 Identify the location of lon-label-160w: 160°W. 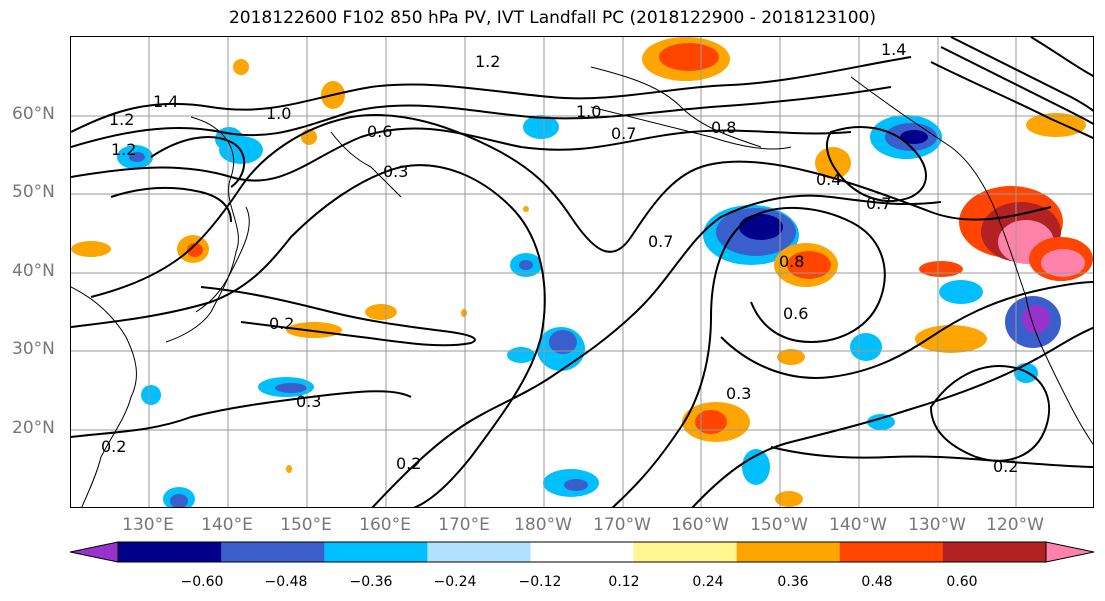
(700, 525).